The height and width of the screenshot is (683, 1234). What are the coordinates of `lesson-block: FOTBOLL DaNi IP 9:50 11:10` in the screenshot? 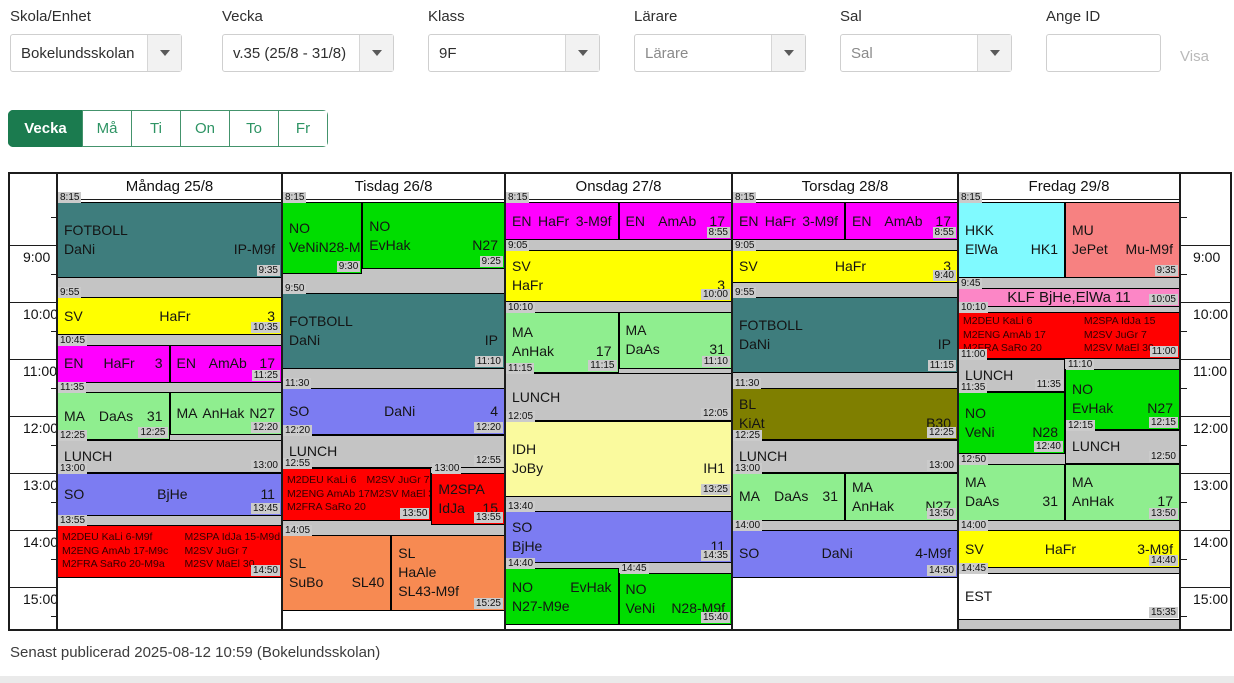 It's located at (393, 325).